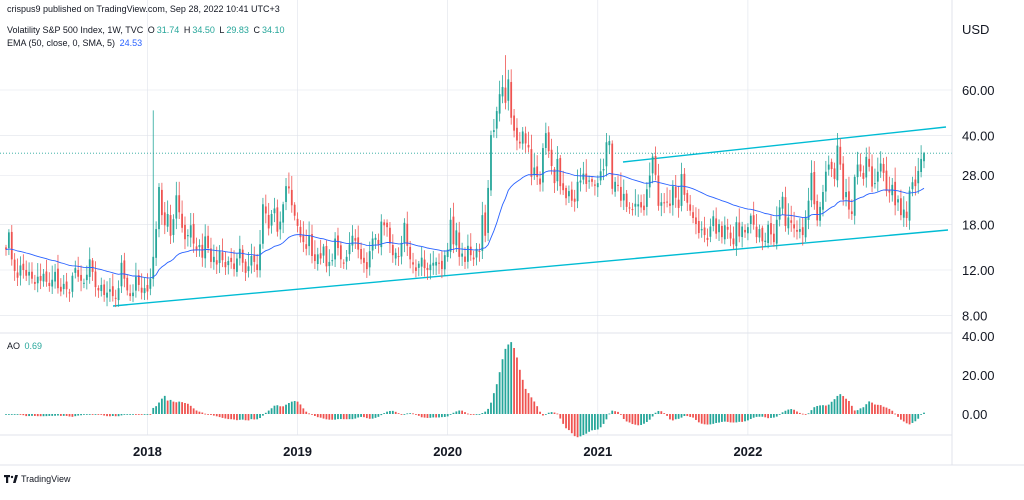 The width and height of the screenshot is (1024, 500). What do you see at coordinates (978, 203) in the screenshot?
I see `price-axis: 60.00 40.00 28.00 18.00 12.00 8.00` at bounding box center [978, 203].